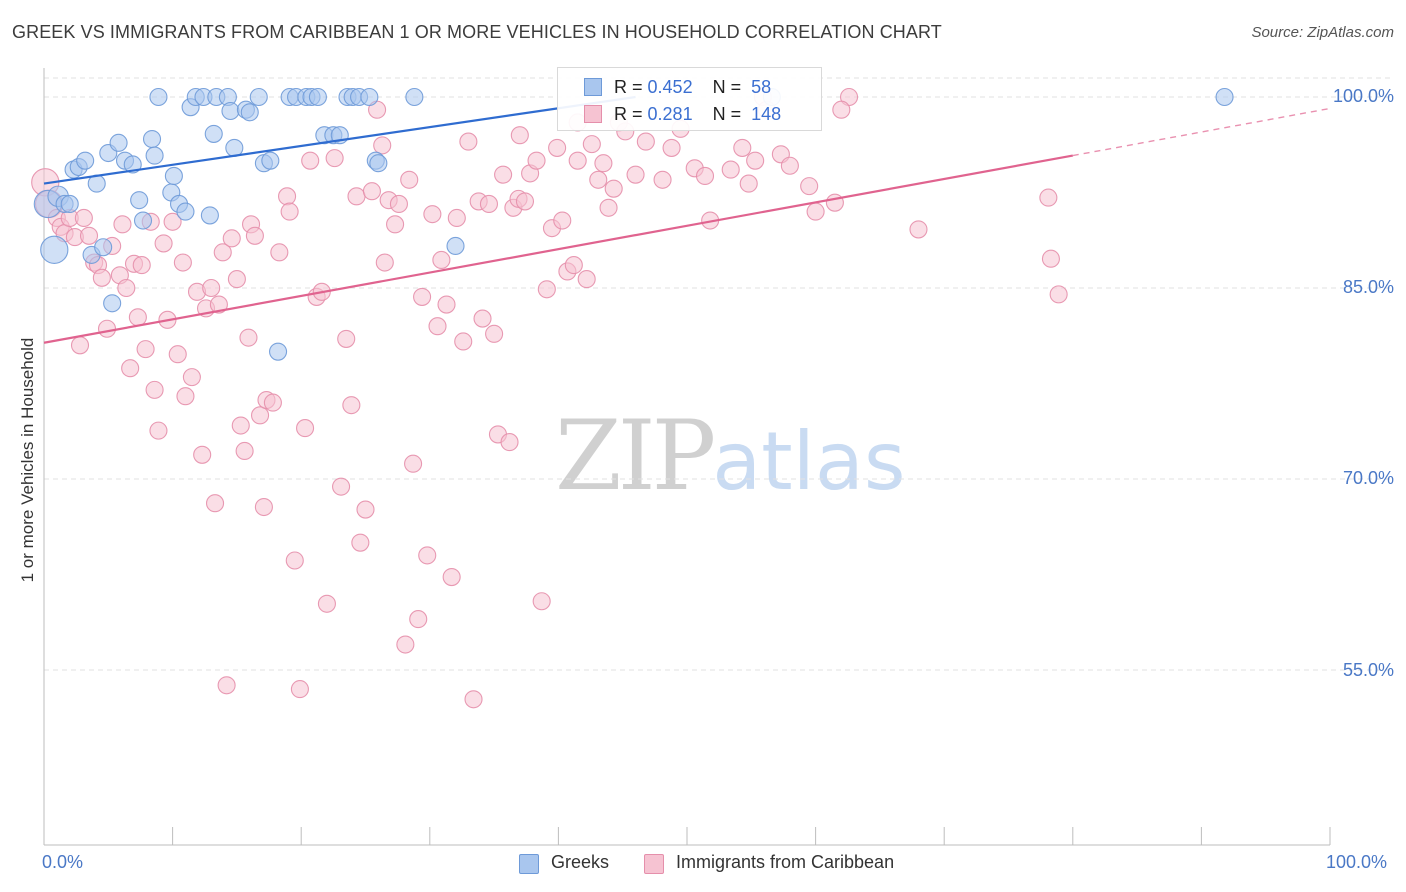  What do you see at coordinates (654, 864) in the screenshot?
I see `legend-swatch-caribbean` at bounding box center [654, 864].